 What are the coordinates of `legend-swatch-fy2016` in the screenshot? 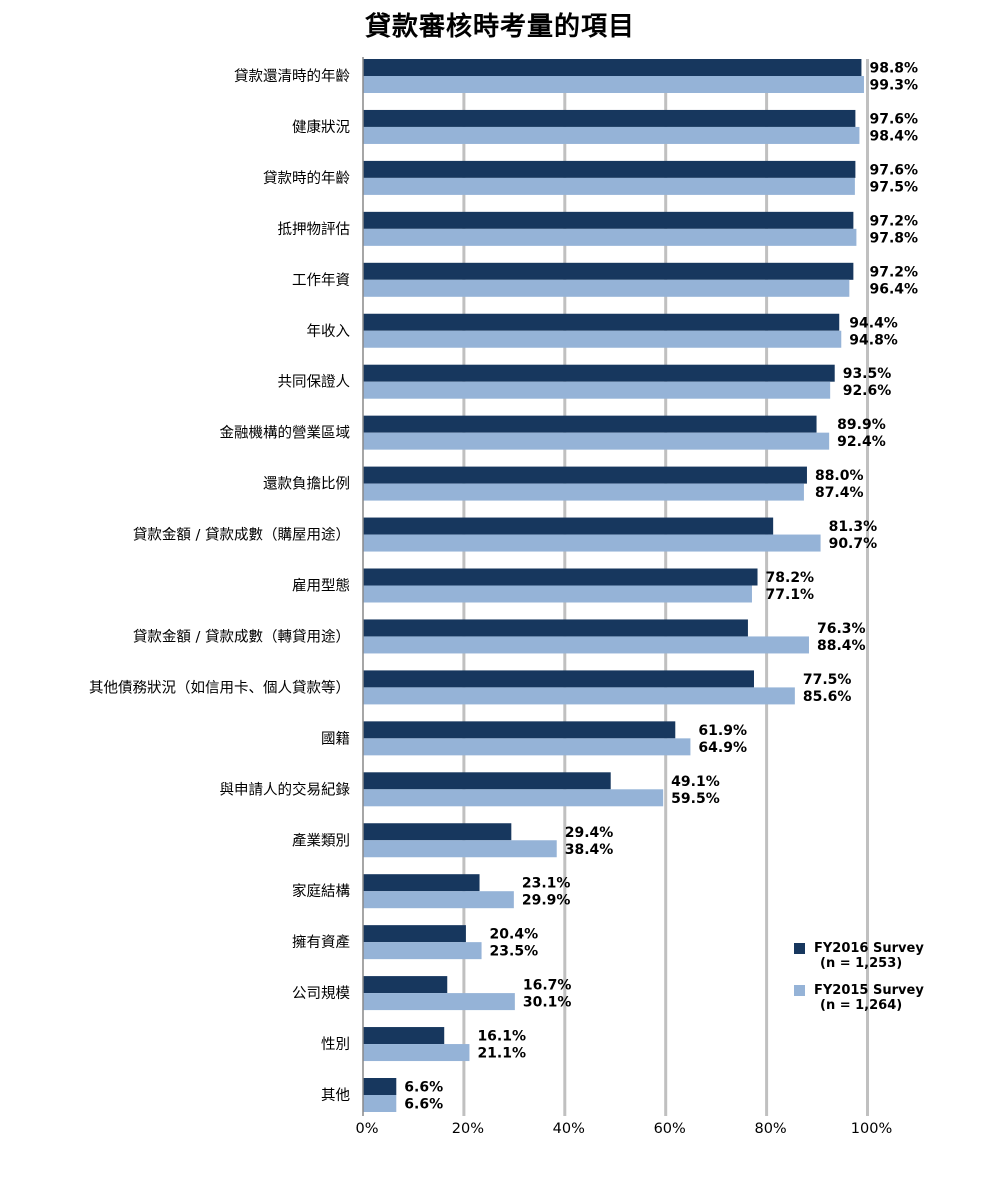 It's located at (799, 948).